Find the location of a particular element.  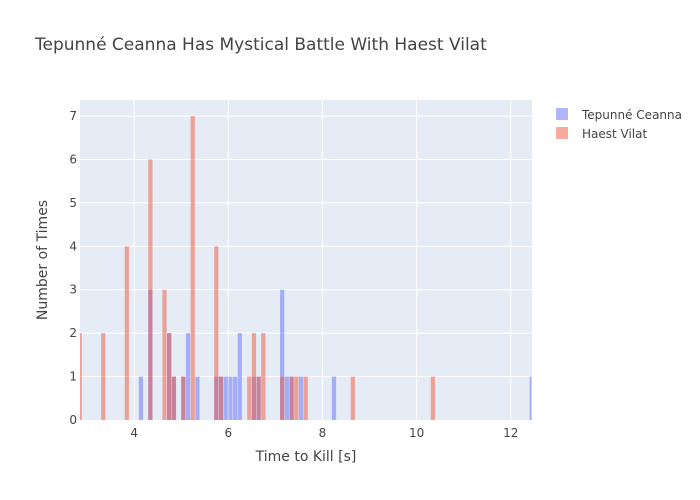

legend: Tepunné Ceanna Haest Vilat is located at coordinates (619, 124).